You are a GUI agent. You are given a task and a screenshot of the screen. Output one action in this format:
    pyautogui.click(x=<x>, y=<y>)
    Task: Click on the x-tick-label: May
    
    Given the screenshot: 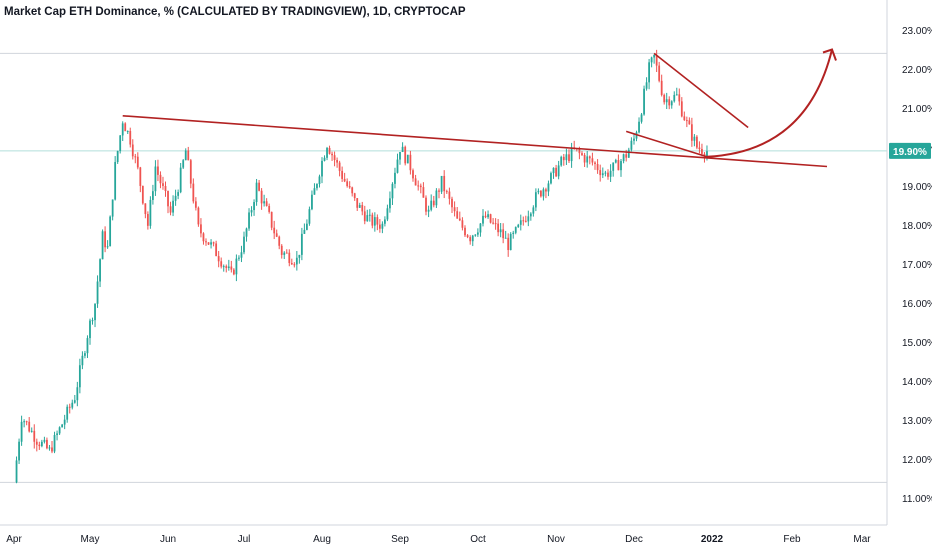 What is the action you would take?
    pyautogui.click(x=90, y=539)
    